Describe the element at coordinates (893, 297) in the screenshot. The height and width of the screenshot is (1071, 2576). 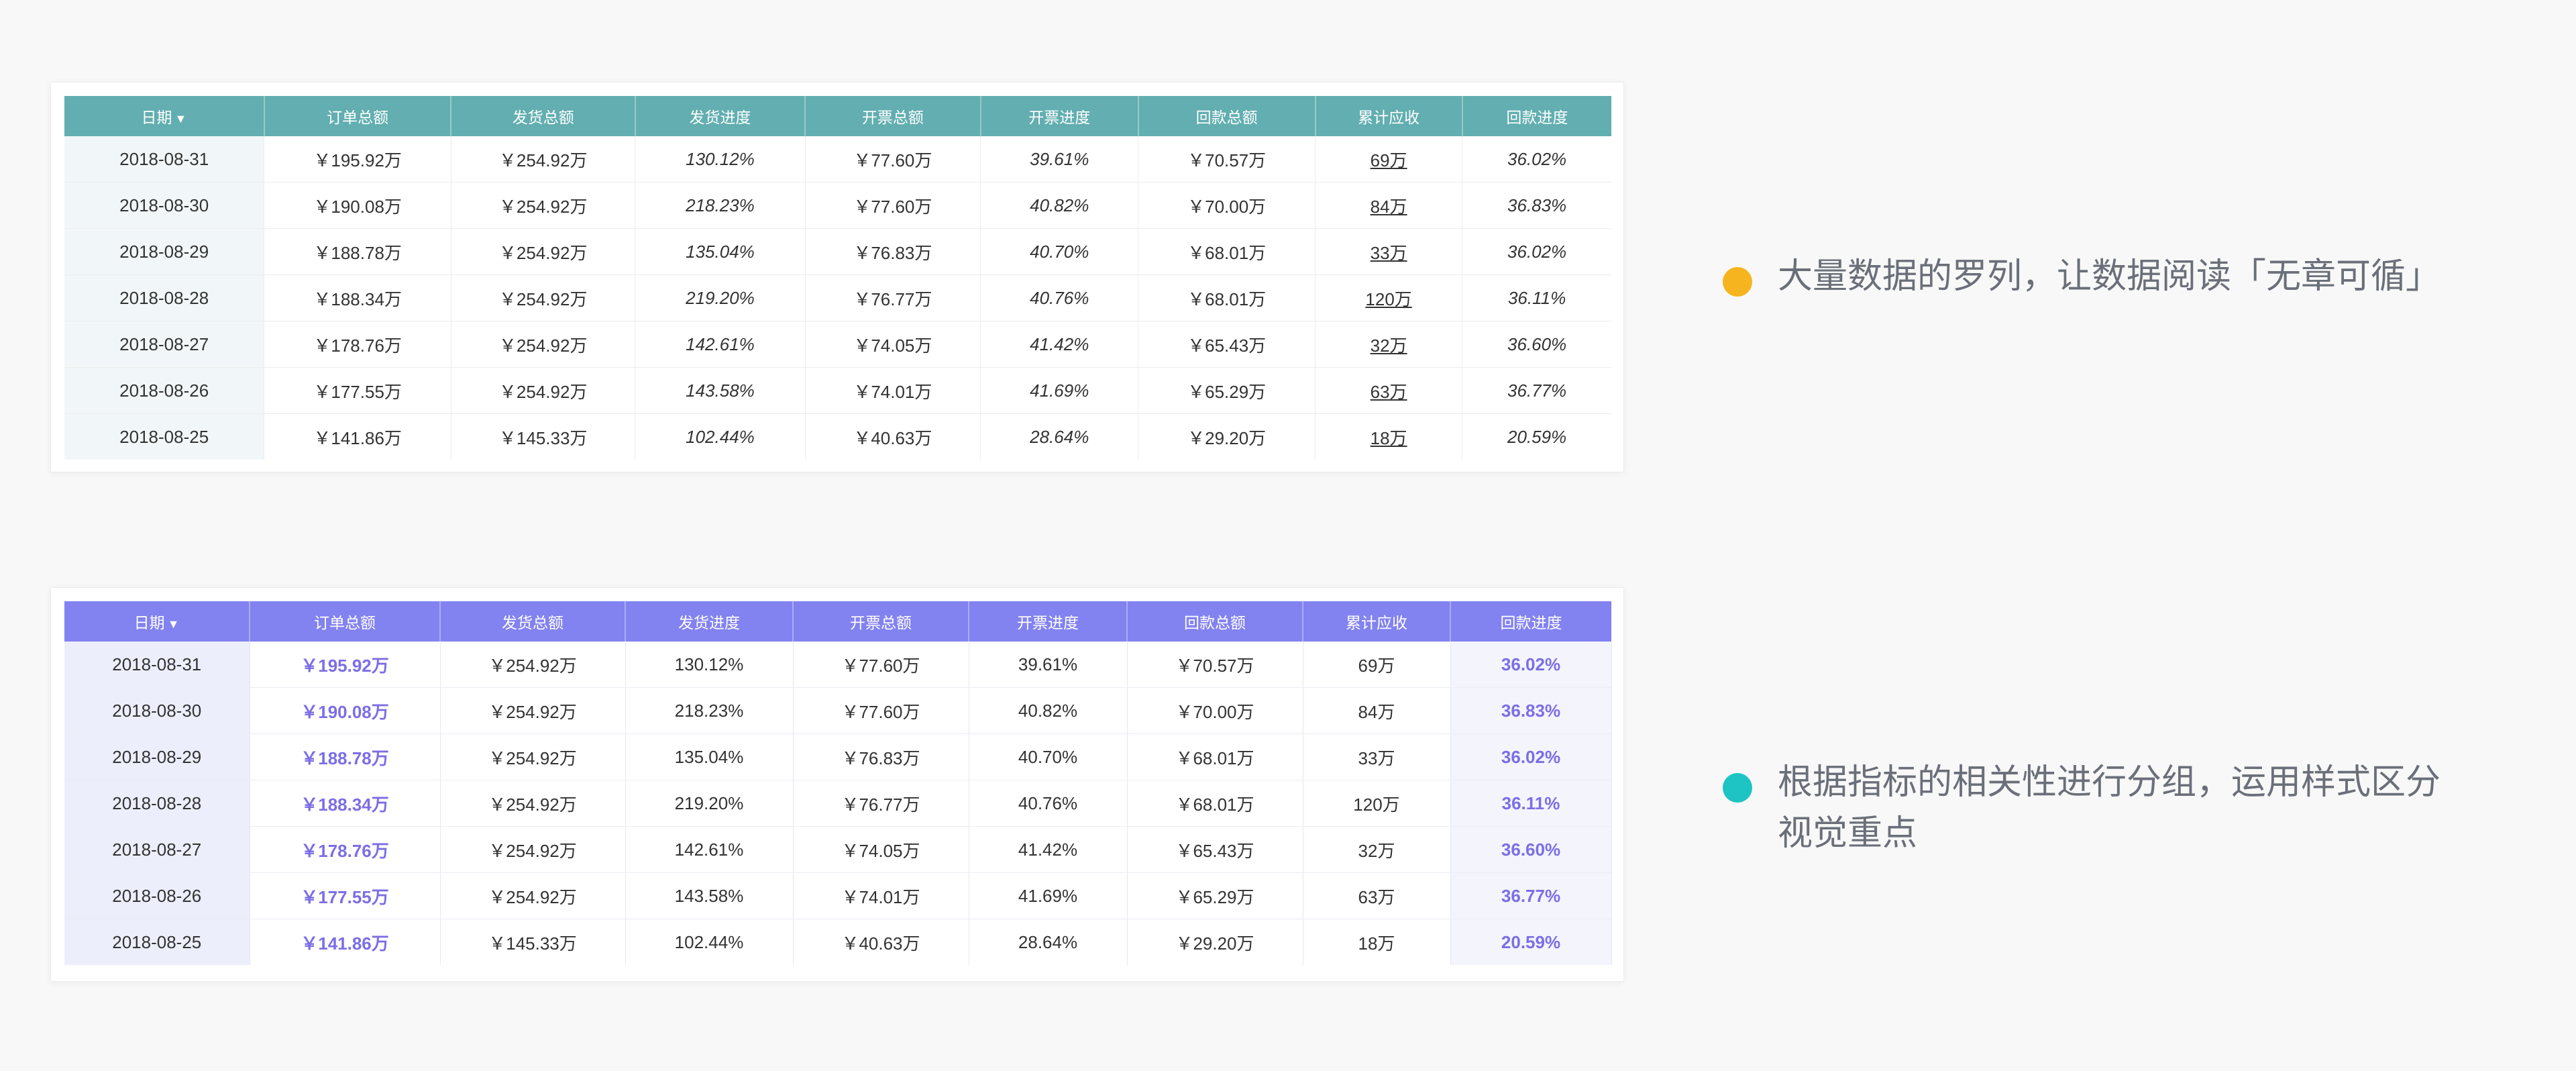
I see `table-cell: ￥76.77万` at that location.